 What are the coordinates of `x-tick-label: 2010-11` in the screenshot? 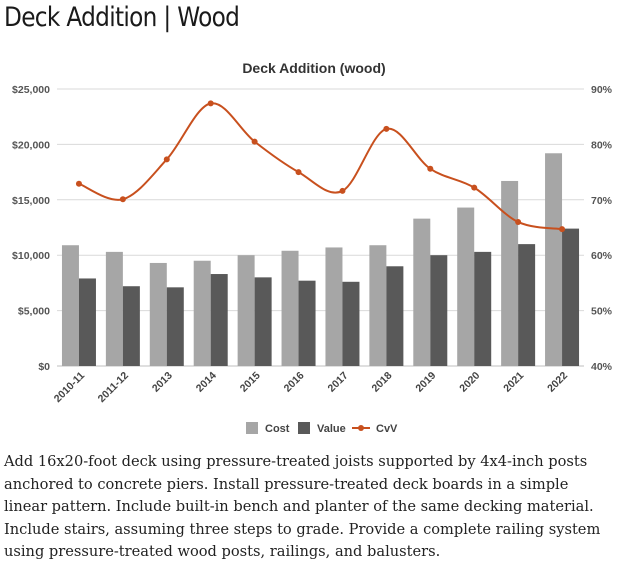 It's located at (69, 387).